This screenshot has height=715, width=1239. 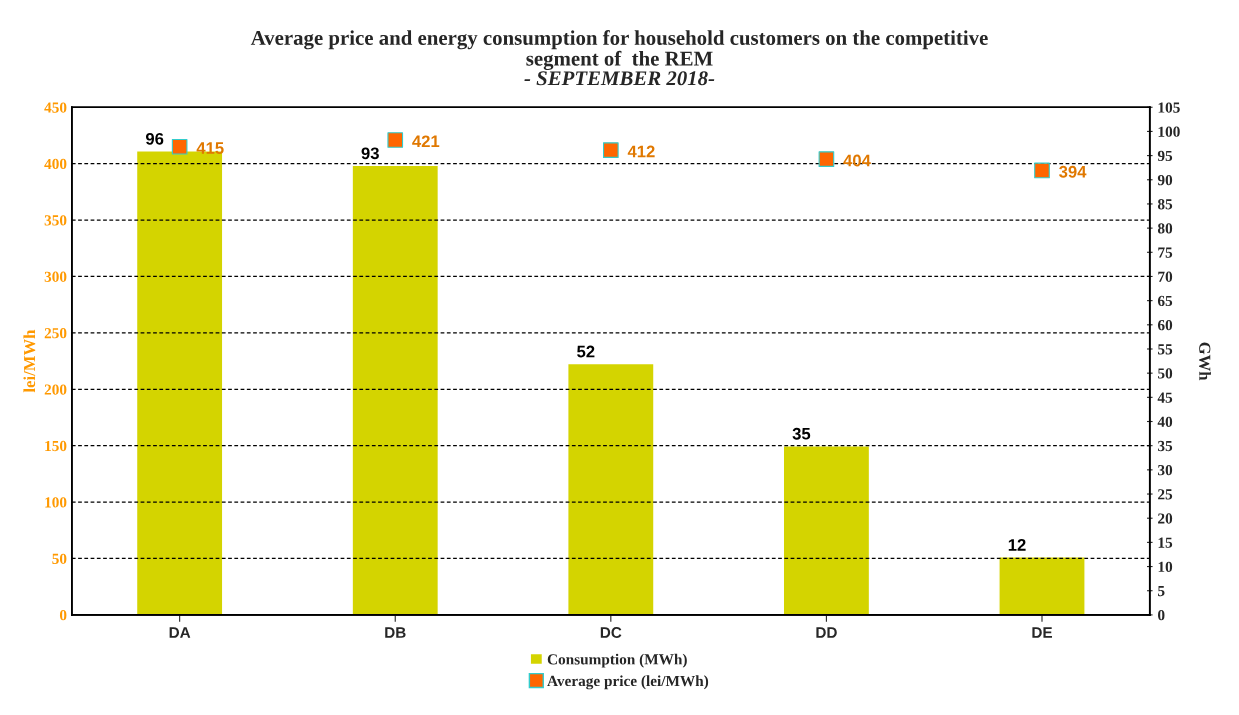 What do you see at coordinates (1165, 397) in the screenshot?
I see `y2-tick-label: 45` at bounding box center [1165, 397].